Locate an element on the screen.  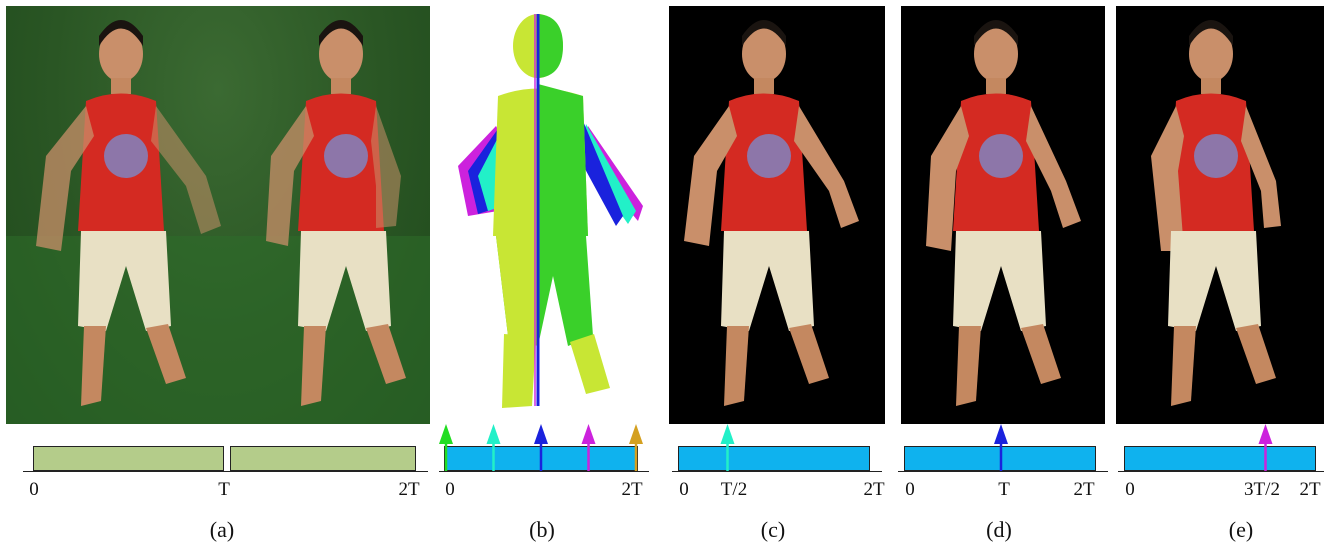
caption-b: (b) is located at coordinates (542, 529).